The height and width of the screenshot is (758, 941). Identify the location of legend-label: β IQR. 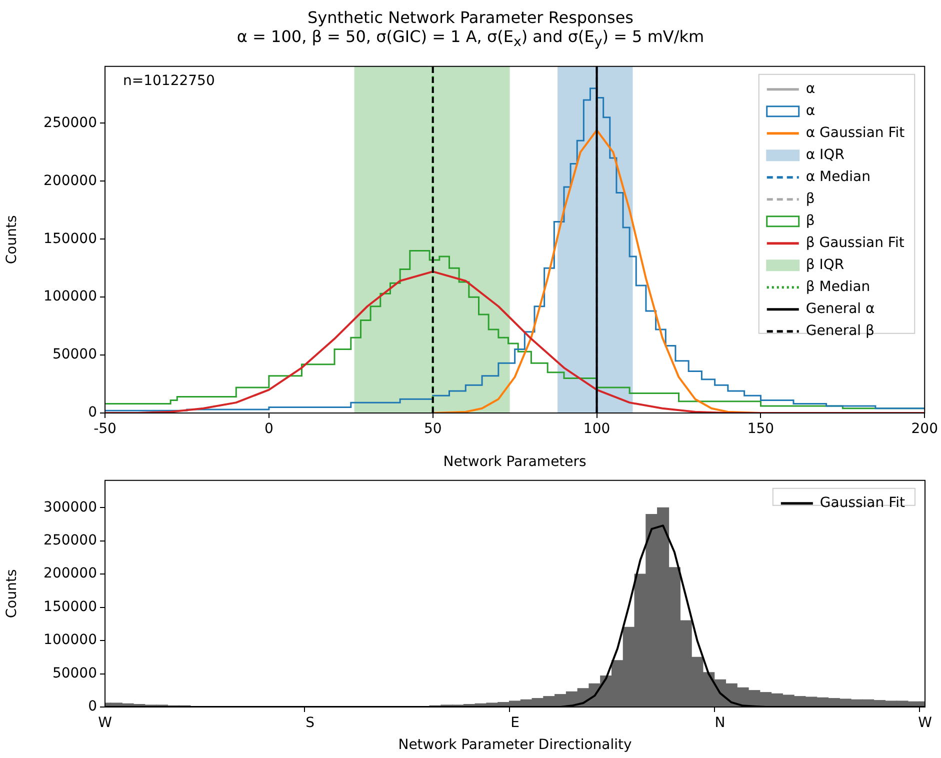
(825, 265).